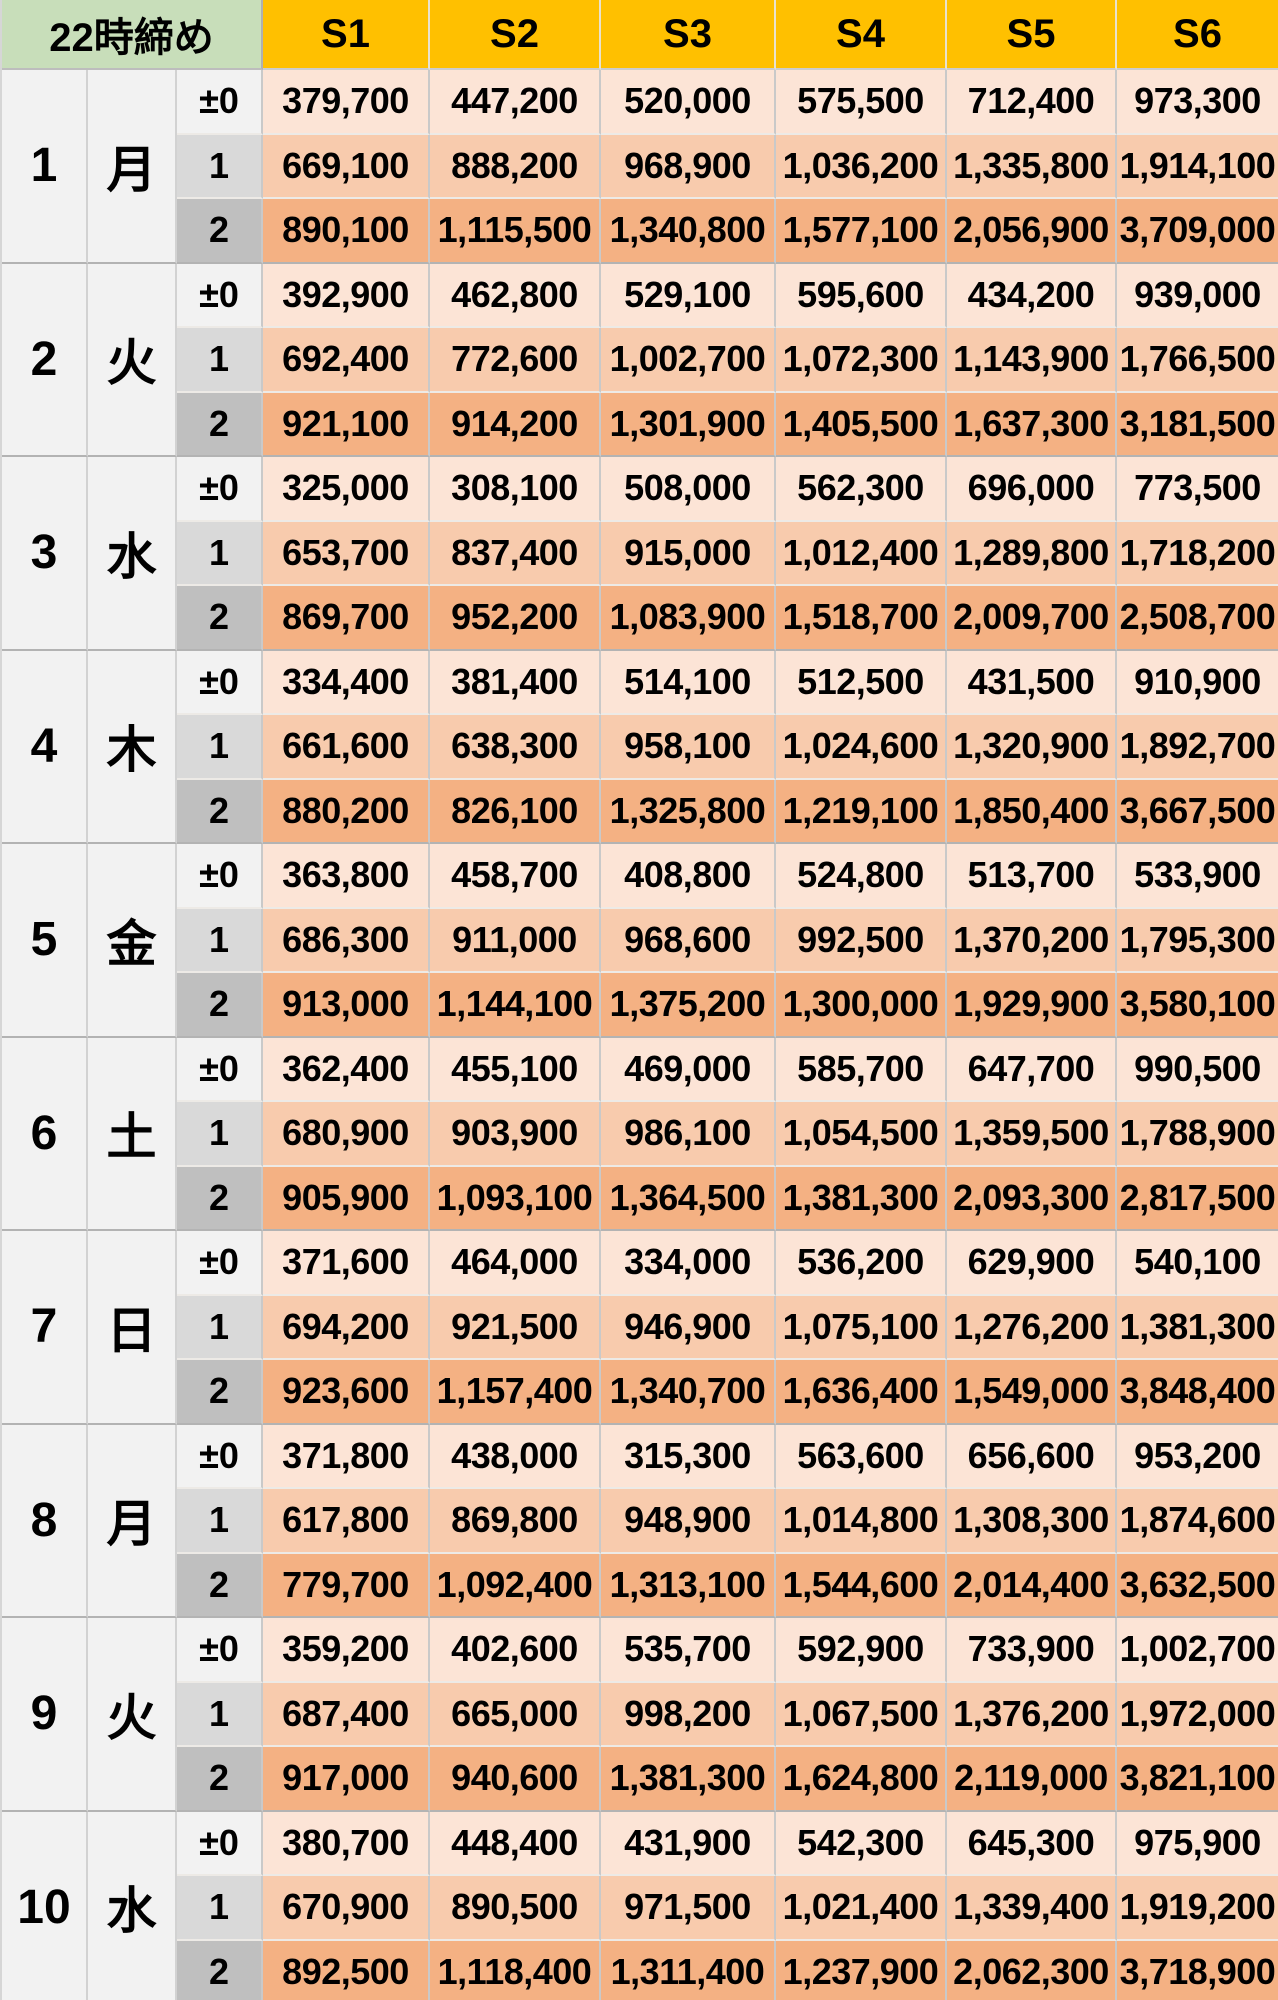  Describe the element at coordinates (861, 1585) in the screenshot. I see `value-cell: 1,544,600` at that location.